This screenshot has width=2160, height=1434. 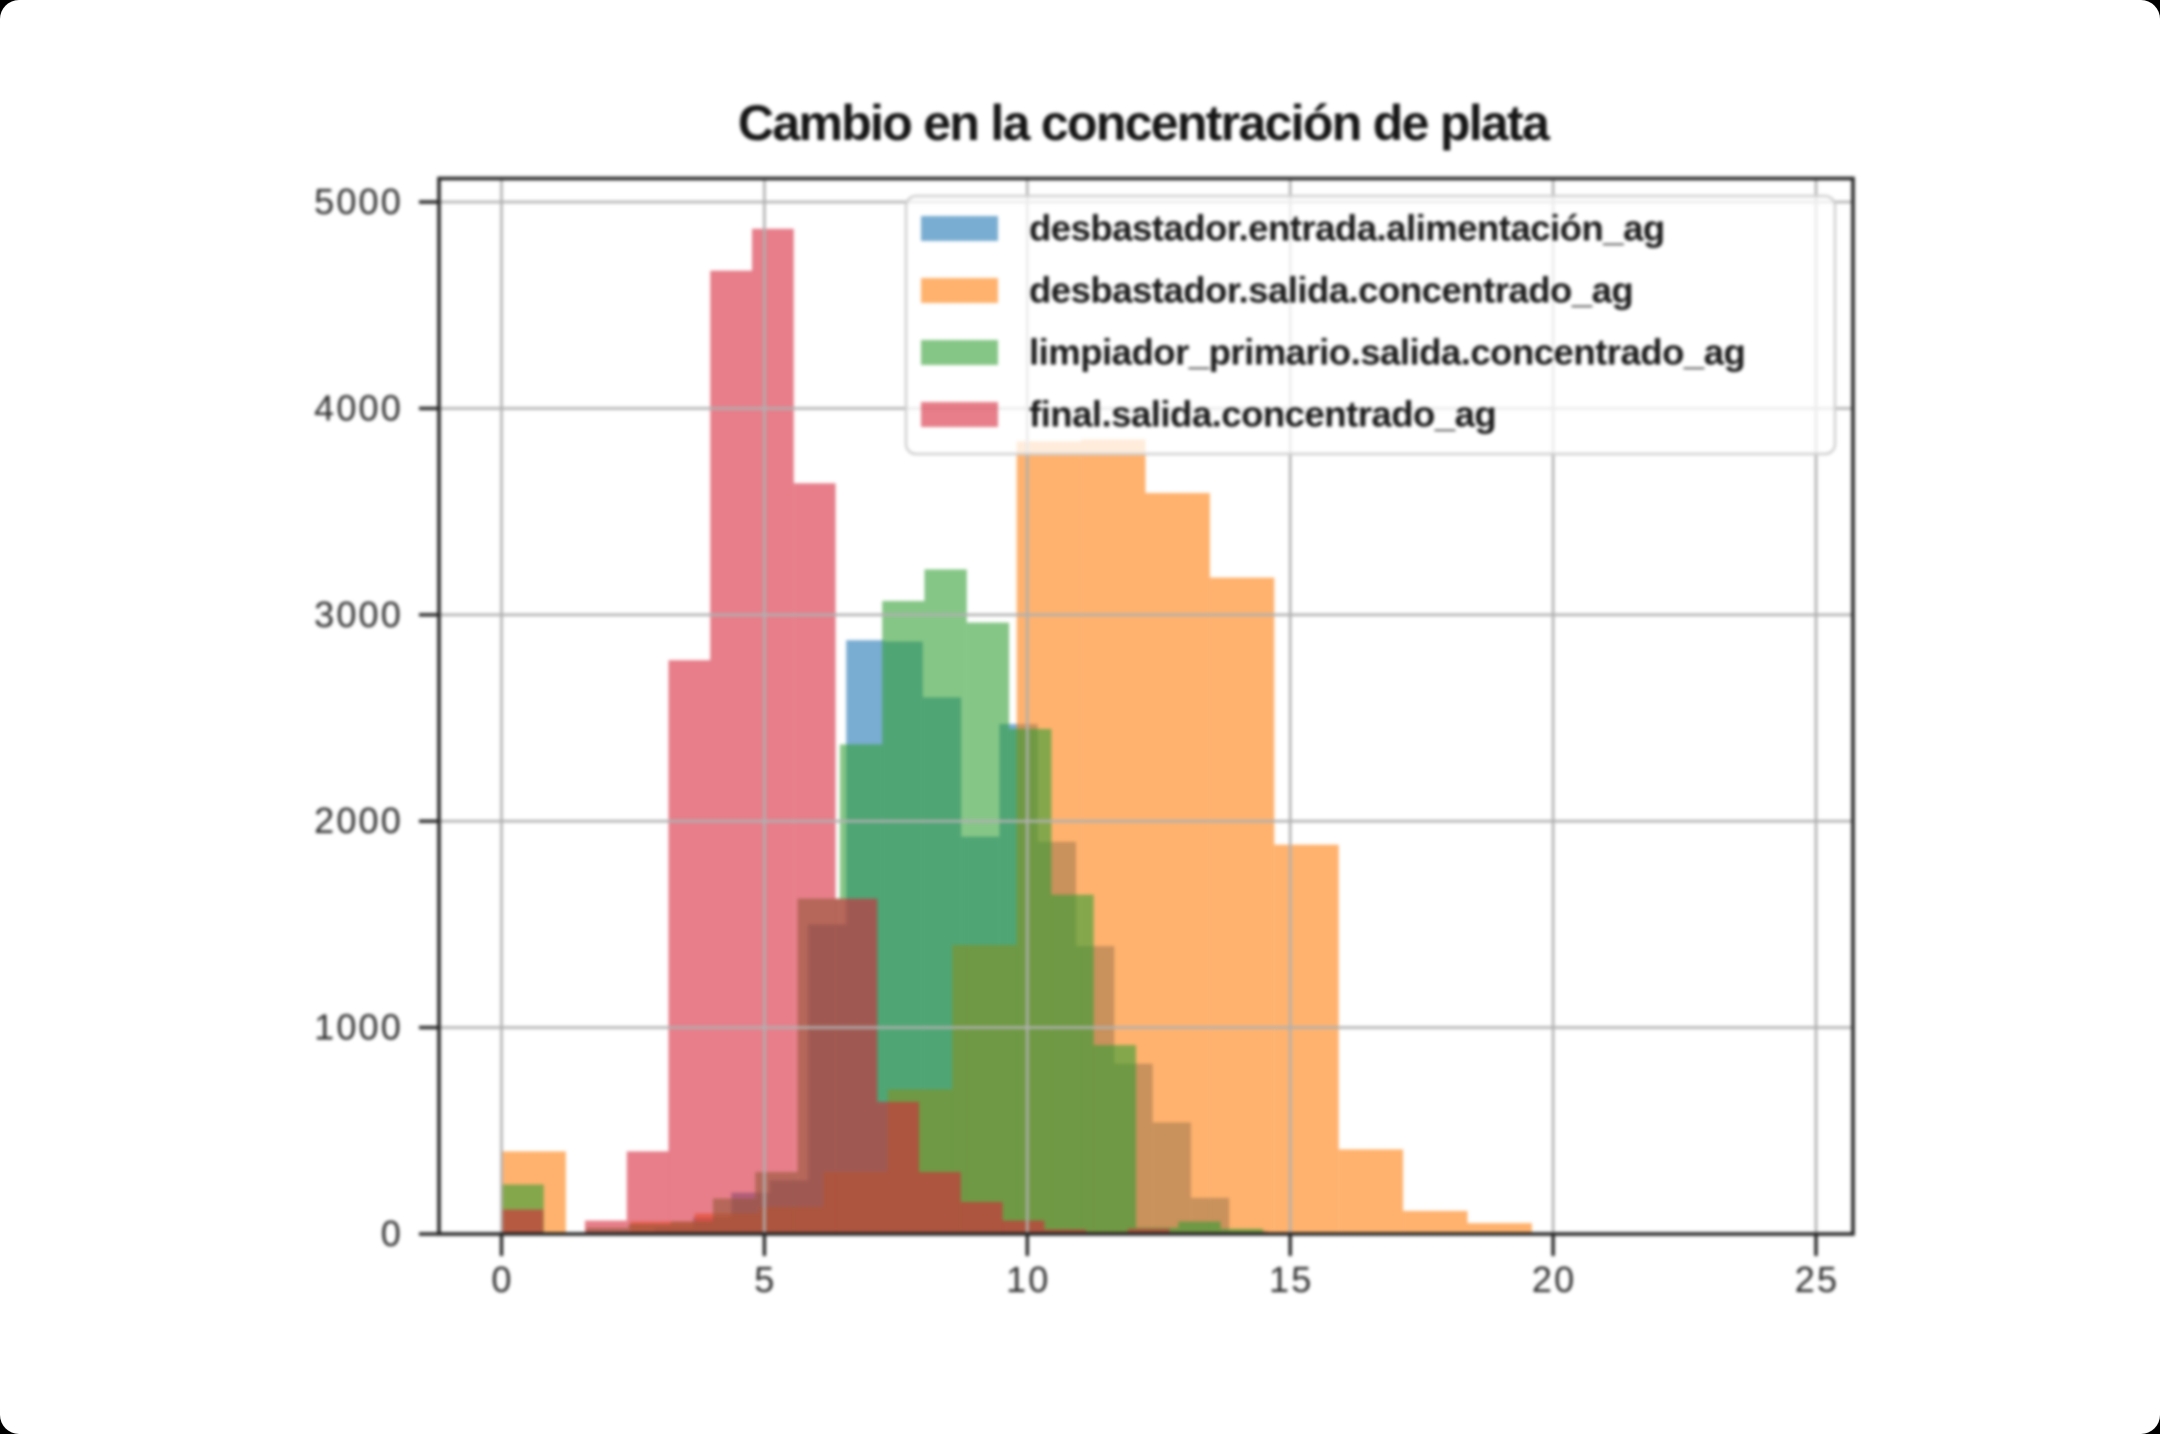 What do you see at coordinates (1387, 352) in the screenshot?
I see `svg-text:limpiador_primario.salida.conc: limpiador_primario.salida.concentrado_ag` at bounding box center [1387, 352].